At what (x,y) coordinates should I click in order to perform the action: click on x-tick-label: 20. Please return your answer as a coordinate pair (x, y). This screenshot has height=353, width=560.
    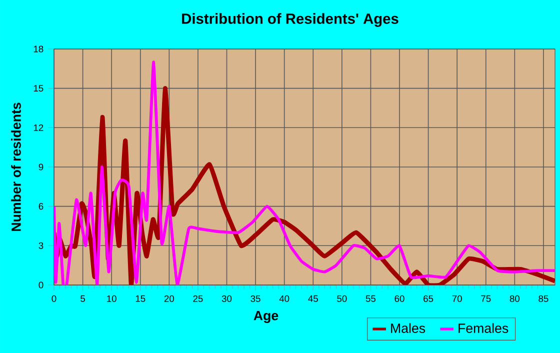
    Looking at the image, I should click on (169, 298).